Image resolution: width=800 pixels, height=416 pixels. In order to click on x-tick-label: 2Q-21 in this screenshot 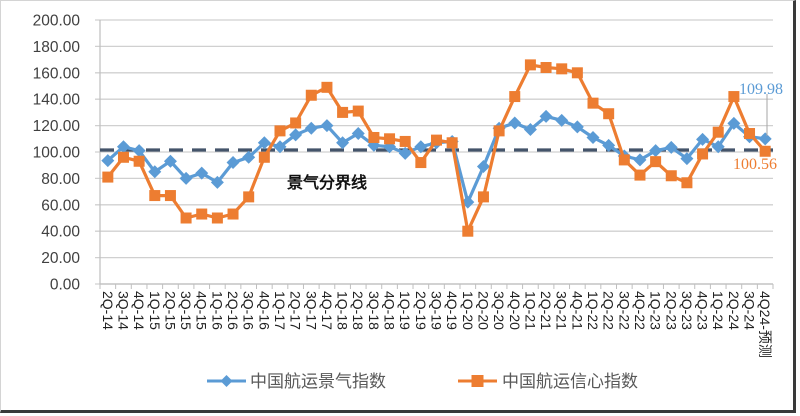, I will do `click(546, 310)`.